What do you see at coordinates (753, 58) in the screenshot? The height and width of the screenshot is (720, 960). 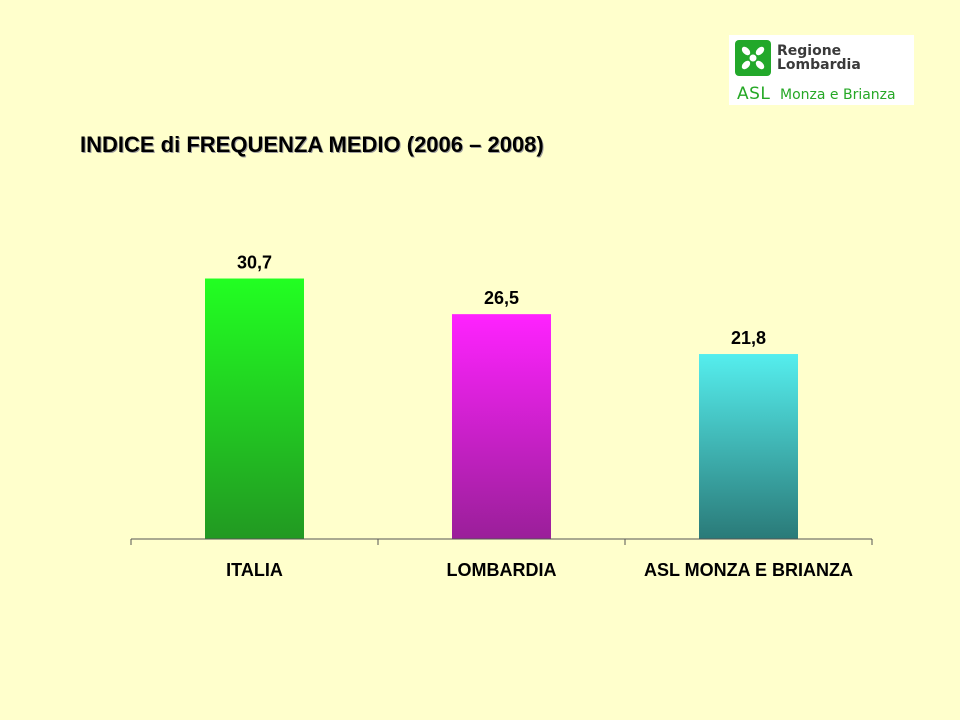 I see `regione-lombardia-emblem-icon` at bounding box center [753, 58].